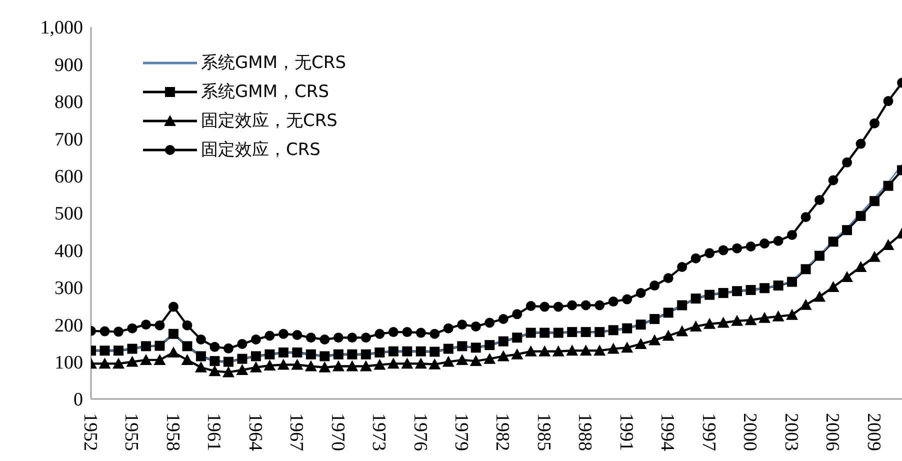 The width and height of the screenshot is (902, 461). I want to click on y-tick-label: 500, so click(68, 214).